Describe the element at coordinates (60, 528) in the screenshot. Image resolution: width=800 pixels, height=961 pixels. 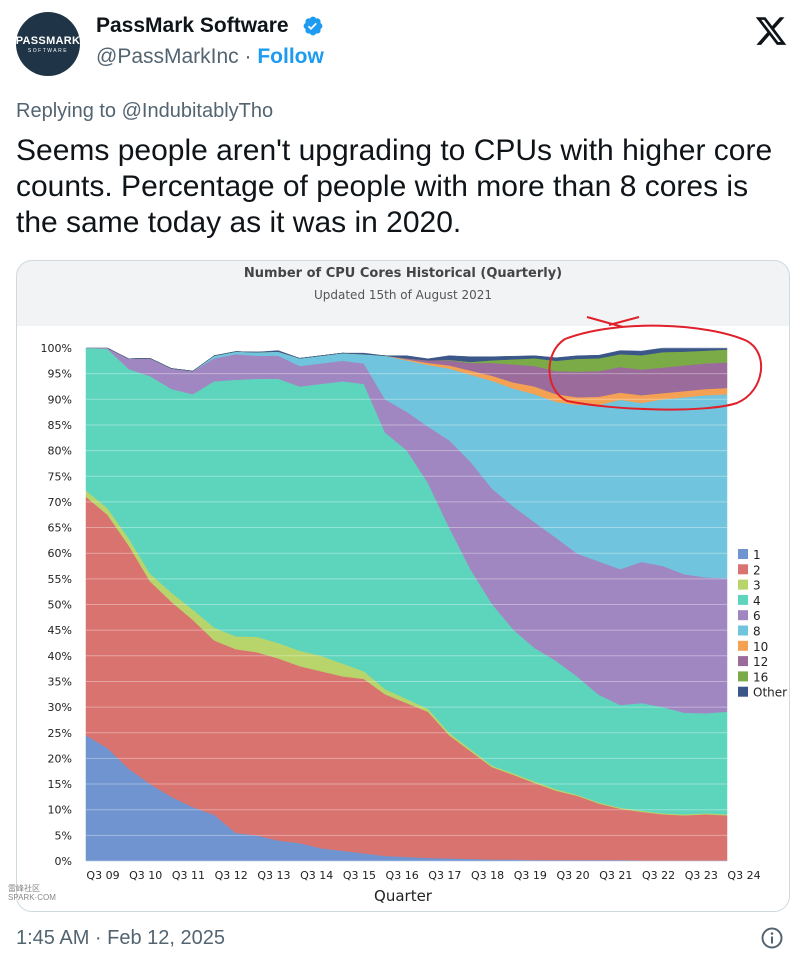
I see `y-tick-label: 65%` at that location.